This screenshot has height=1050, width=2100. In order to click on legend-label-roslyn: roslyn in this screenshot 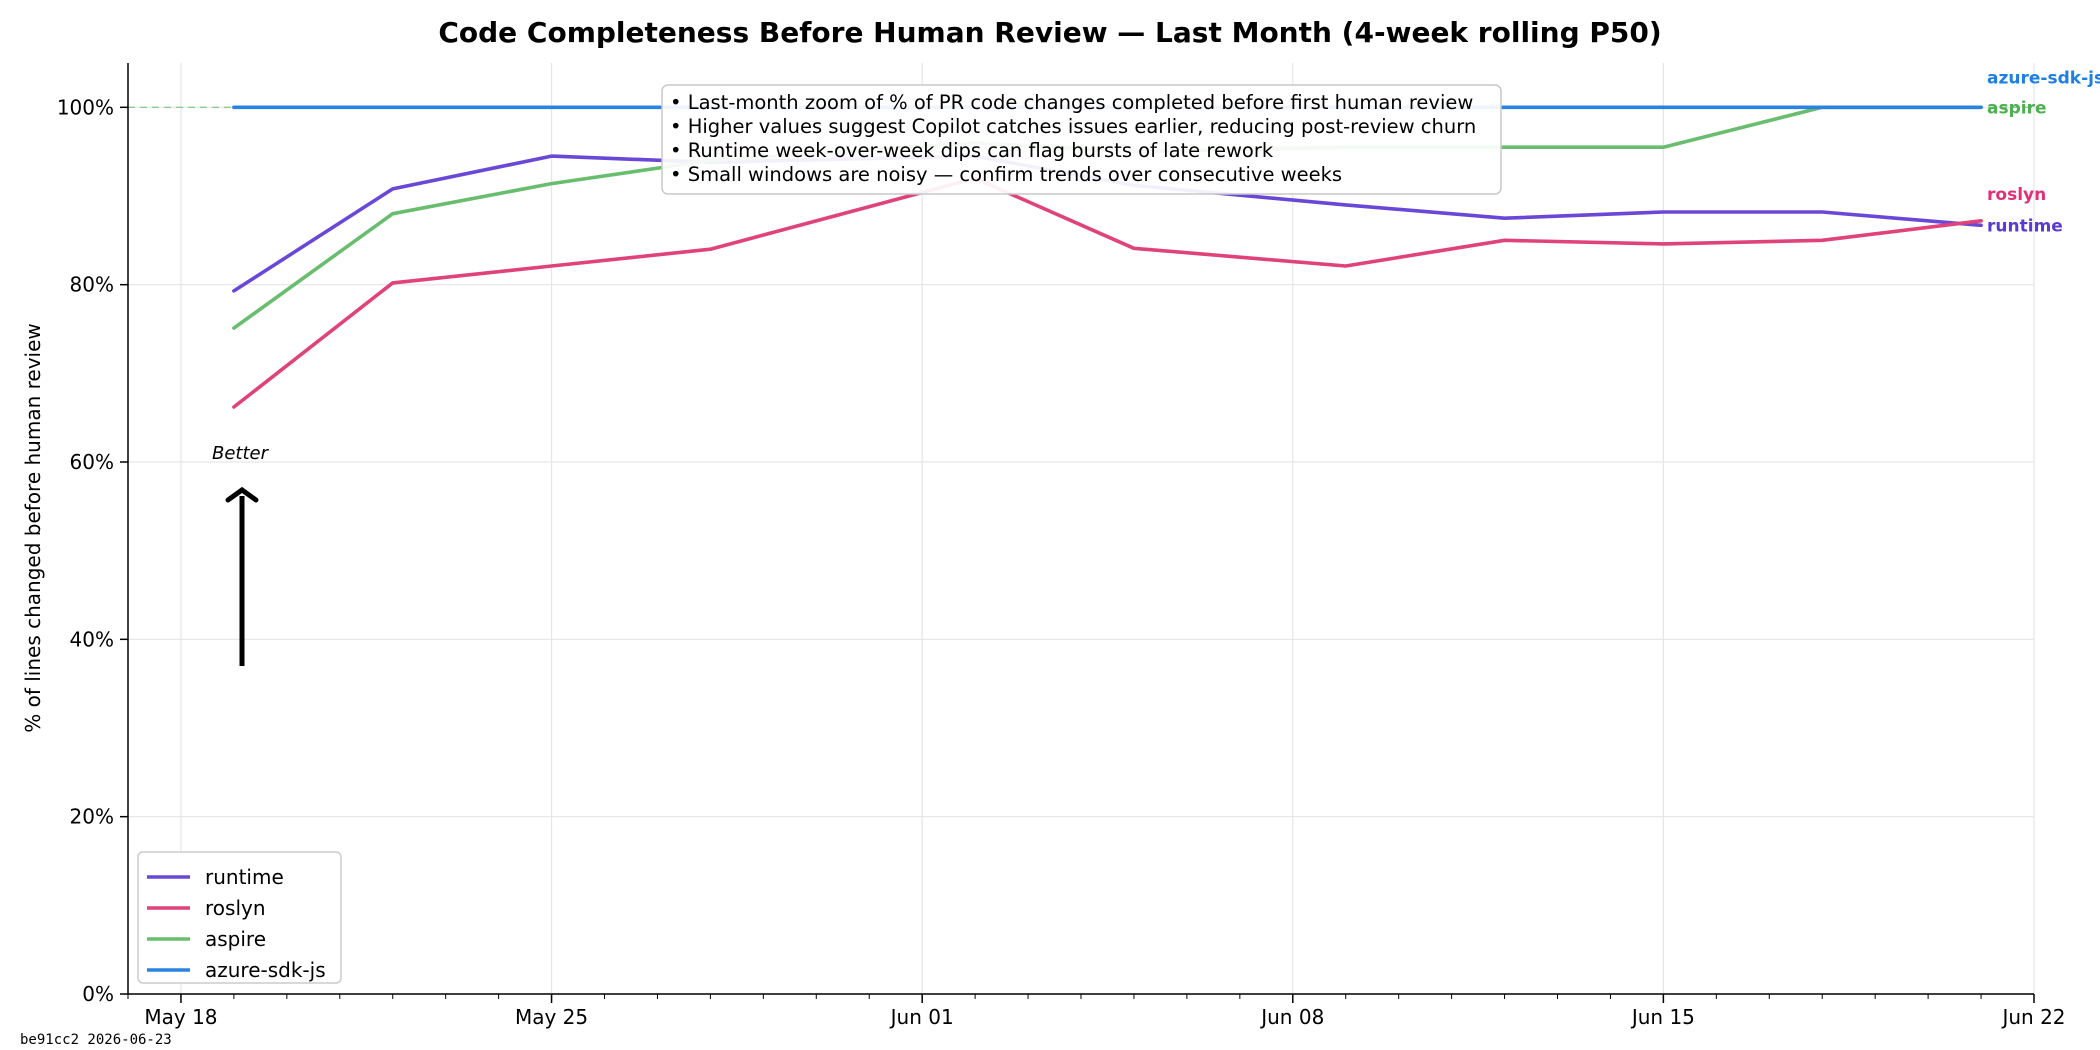, I will do `click(235, 908)`.